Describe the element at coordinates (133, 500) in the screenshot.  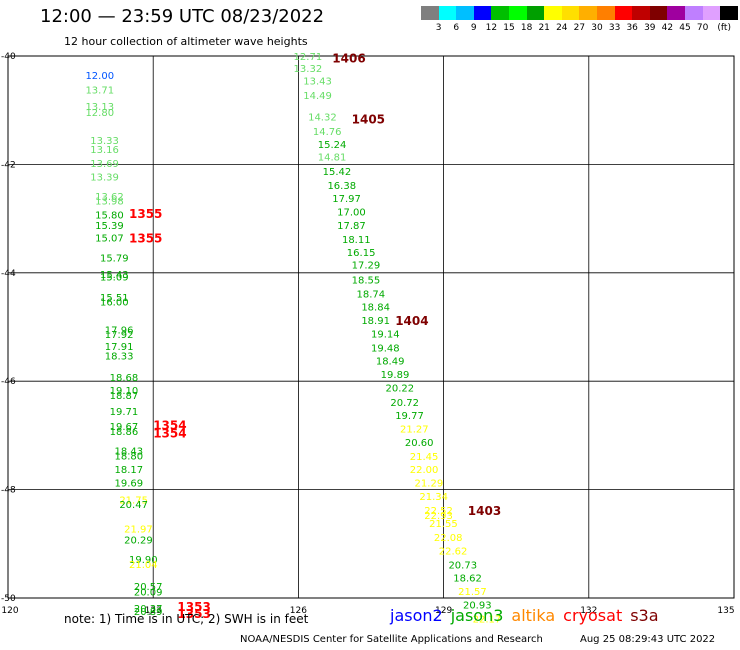
I see `wave-height-label: 21.75` at that location.